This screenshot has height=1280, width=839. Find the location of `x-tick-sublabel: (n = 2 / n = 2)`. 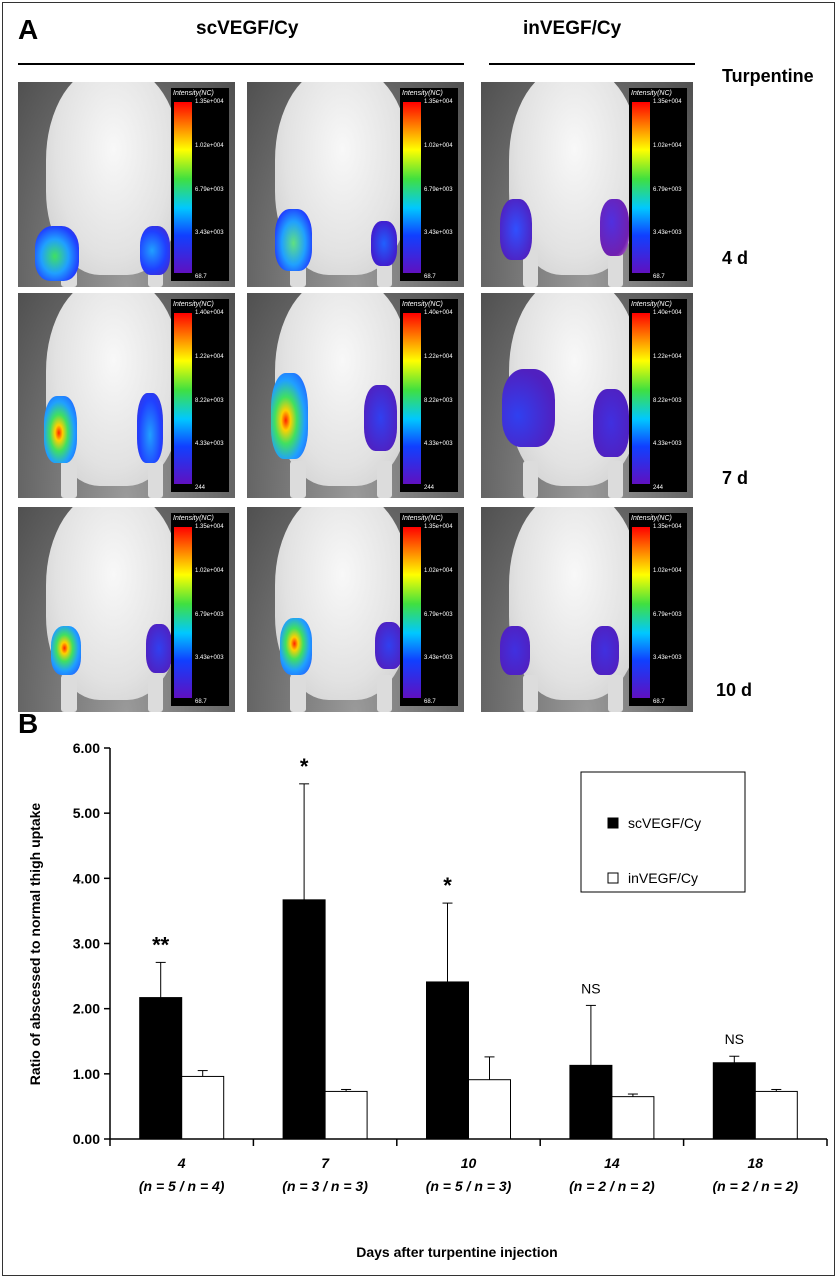

x-tick-sublabel: (n = 2 / n = 2) is located at coordinates (756, 1186).